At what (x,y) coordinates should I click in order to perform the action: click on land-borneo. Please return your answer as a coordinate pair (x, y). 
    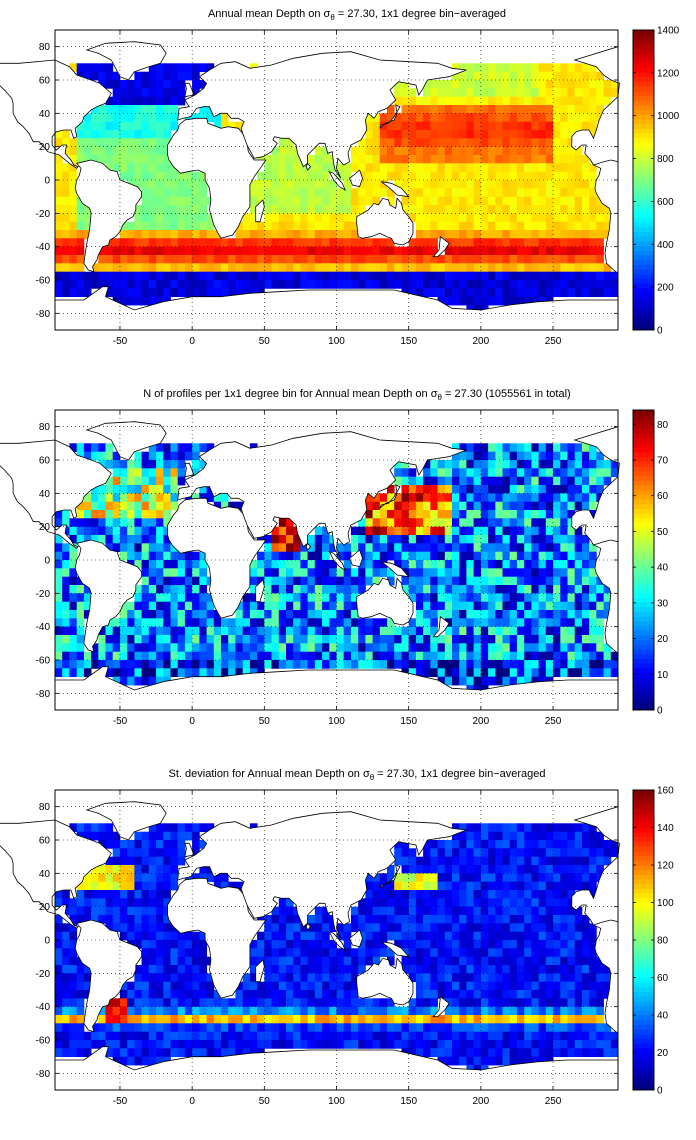
    Looking at the image, I should click on (356, 558).